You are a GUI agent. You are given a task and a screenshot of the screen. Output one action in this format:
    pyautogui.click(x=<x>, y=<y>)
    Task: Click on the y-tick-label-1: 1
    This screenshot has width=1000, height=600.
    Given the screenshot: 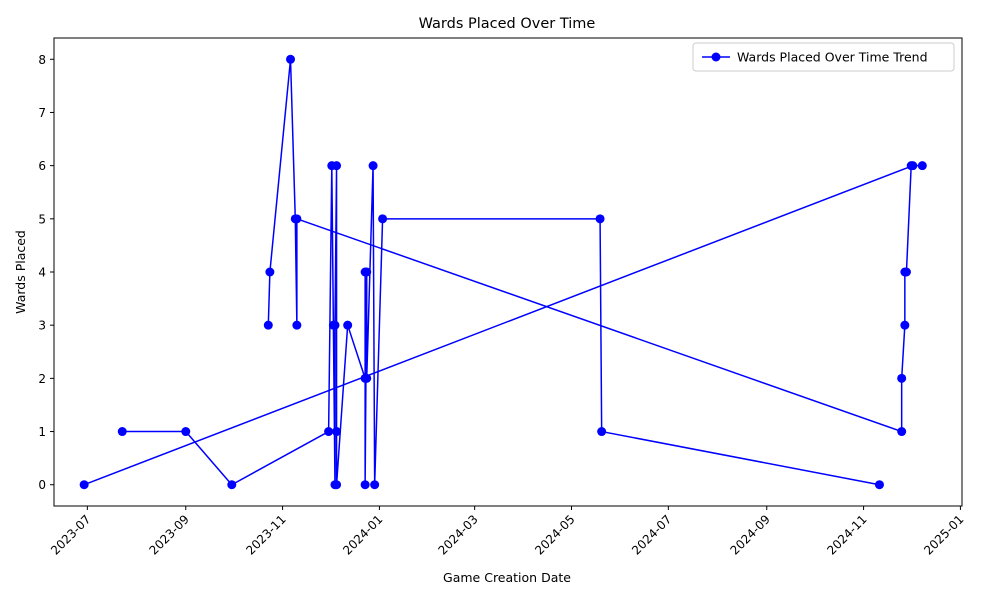 What is the action you would take?
    pyautogui.click(x=42, y=432)
    